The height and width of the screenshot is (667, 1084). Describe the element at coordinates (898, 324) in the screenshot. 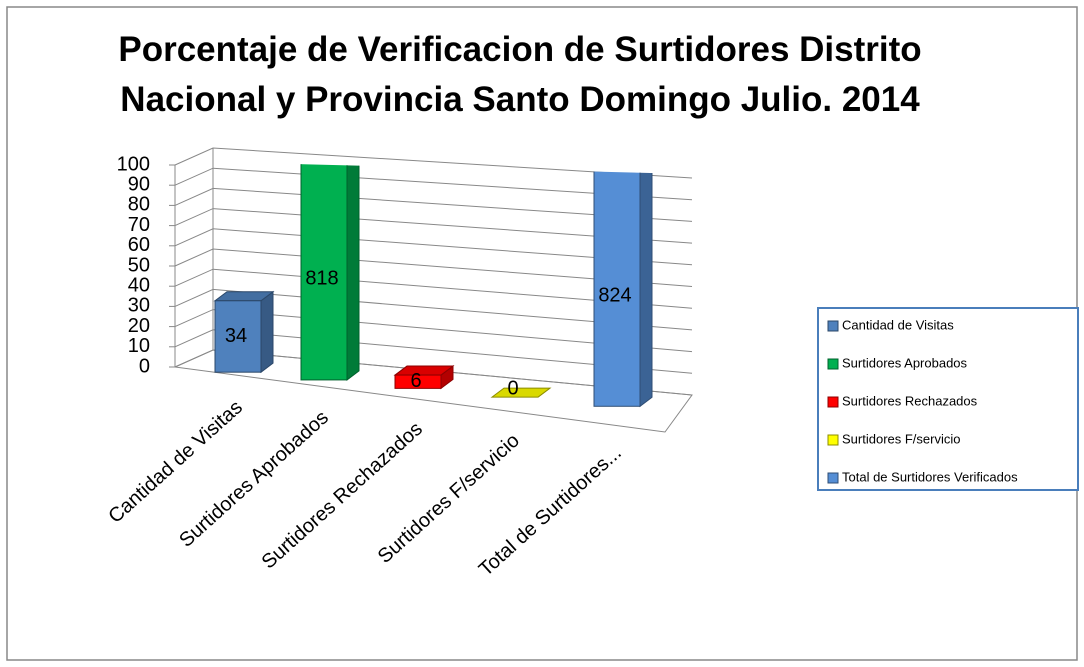

I see `legend-label: Cantidad de Visitas` at that location.